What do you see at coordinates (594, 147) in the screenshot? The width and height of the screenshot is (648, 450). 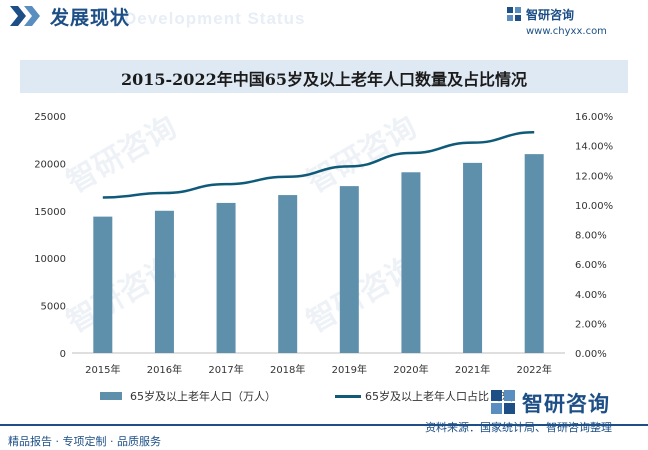 I see `y-right-tick-label: 14.00%` at bounding box center [594, 147].